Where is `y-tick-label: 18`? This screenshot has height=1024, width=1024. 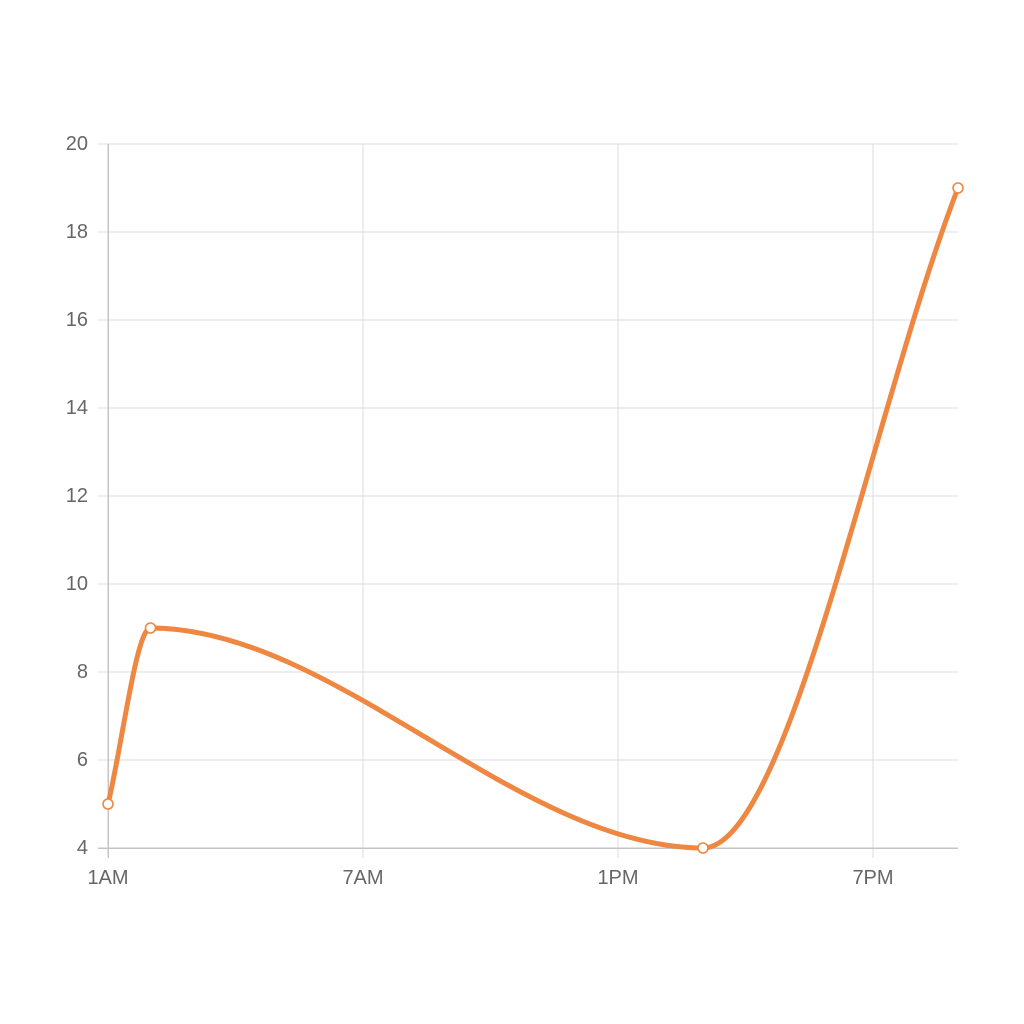
y-tick-label: 18 is located at coordinates (77, 232).